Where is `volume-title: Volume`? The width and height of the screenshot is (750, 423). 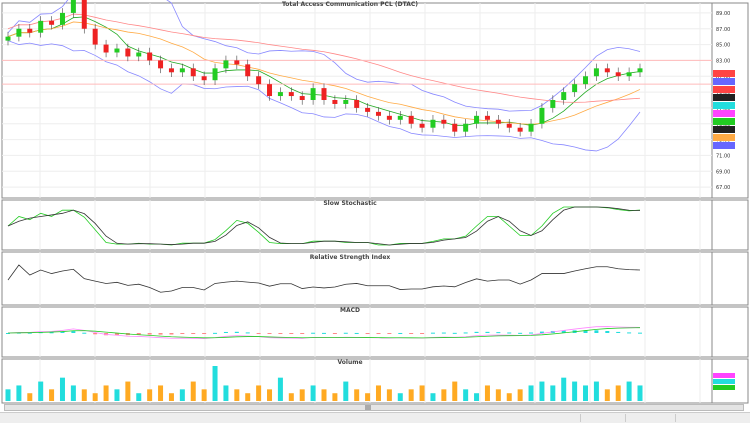 volume-title: Volume is located at coordinates (350, 362).